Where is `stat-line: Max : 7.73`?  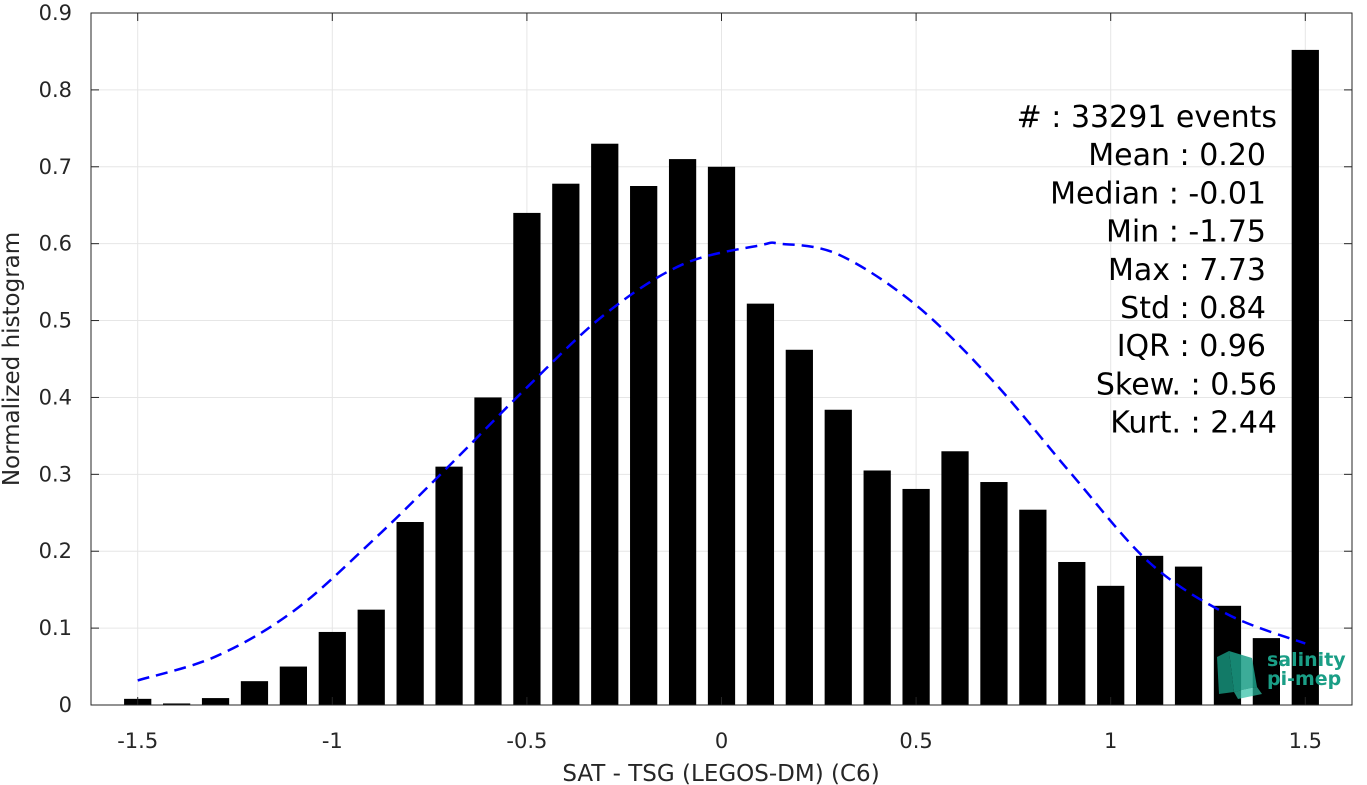
stat-line: Max : 7.73 is located at coordinates (1187, 270).